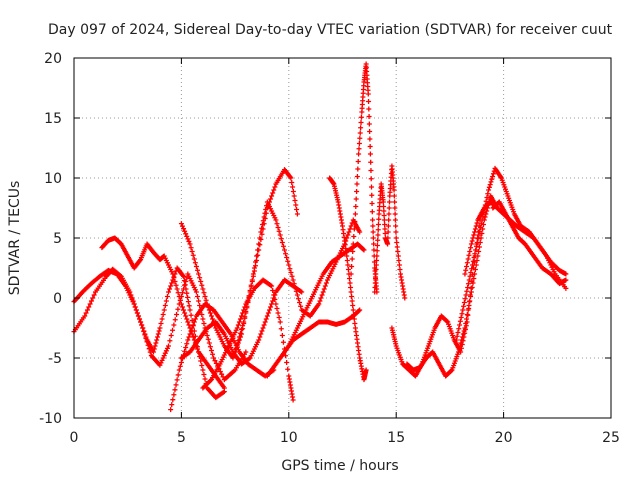 This screenshot has height=480, width=640. Describe the element at coordinates (504, 438) in the screenshot. I see `x-tick-label: 20` at that location.